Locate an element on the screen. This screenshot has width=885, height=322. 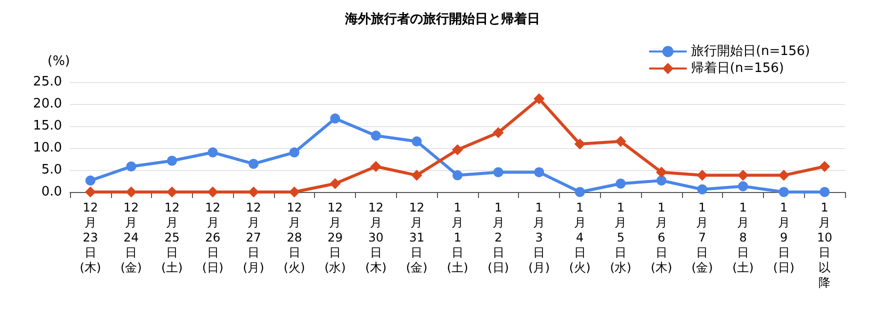
x-tick-label: 12月23日(木) is located at coordinates (91, 237).